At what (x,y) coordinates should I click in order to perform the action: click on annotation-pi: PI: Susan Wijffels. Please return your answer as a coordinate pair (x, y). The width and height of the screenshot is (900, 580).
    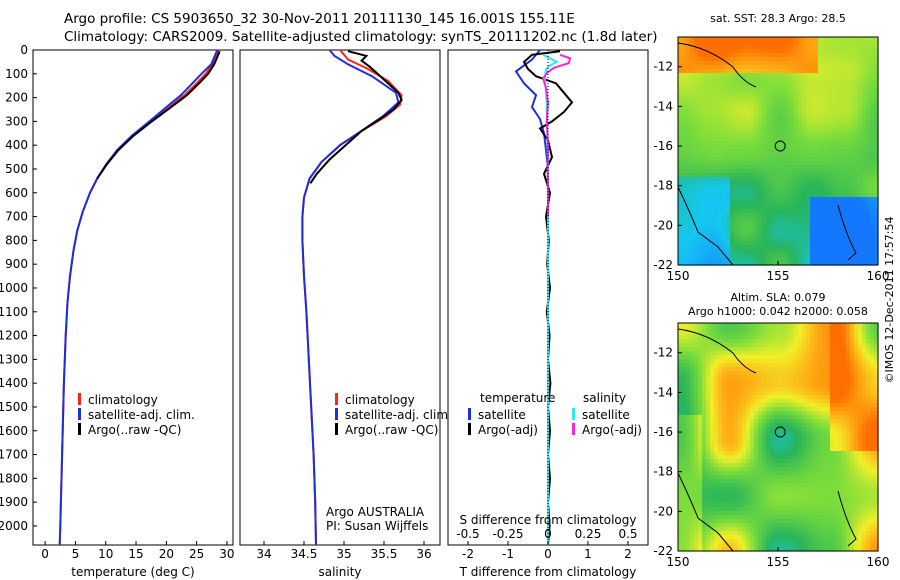
    Looking at the image, I should click on (377, 526).